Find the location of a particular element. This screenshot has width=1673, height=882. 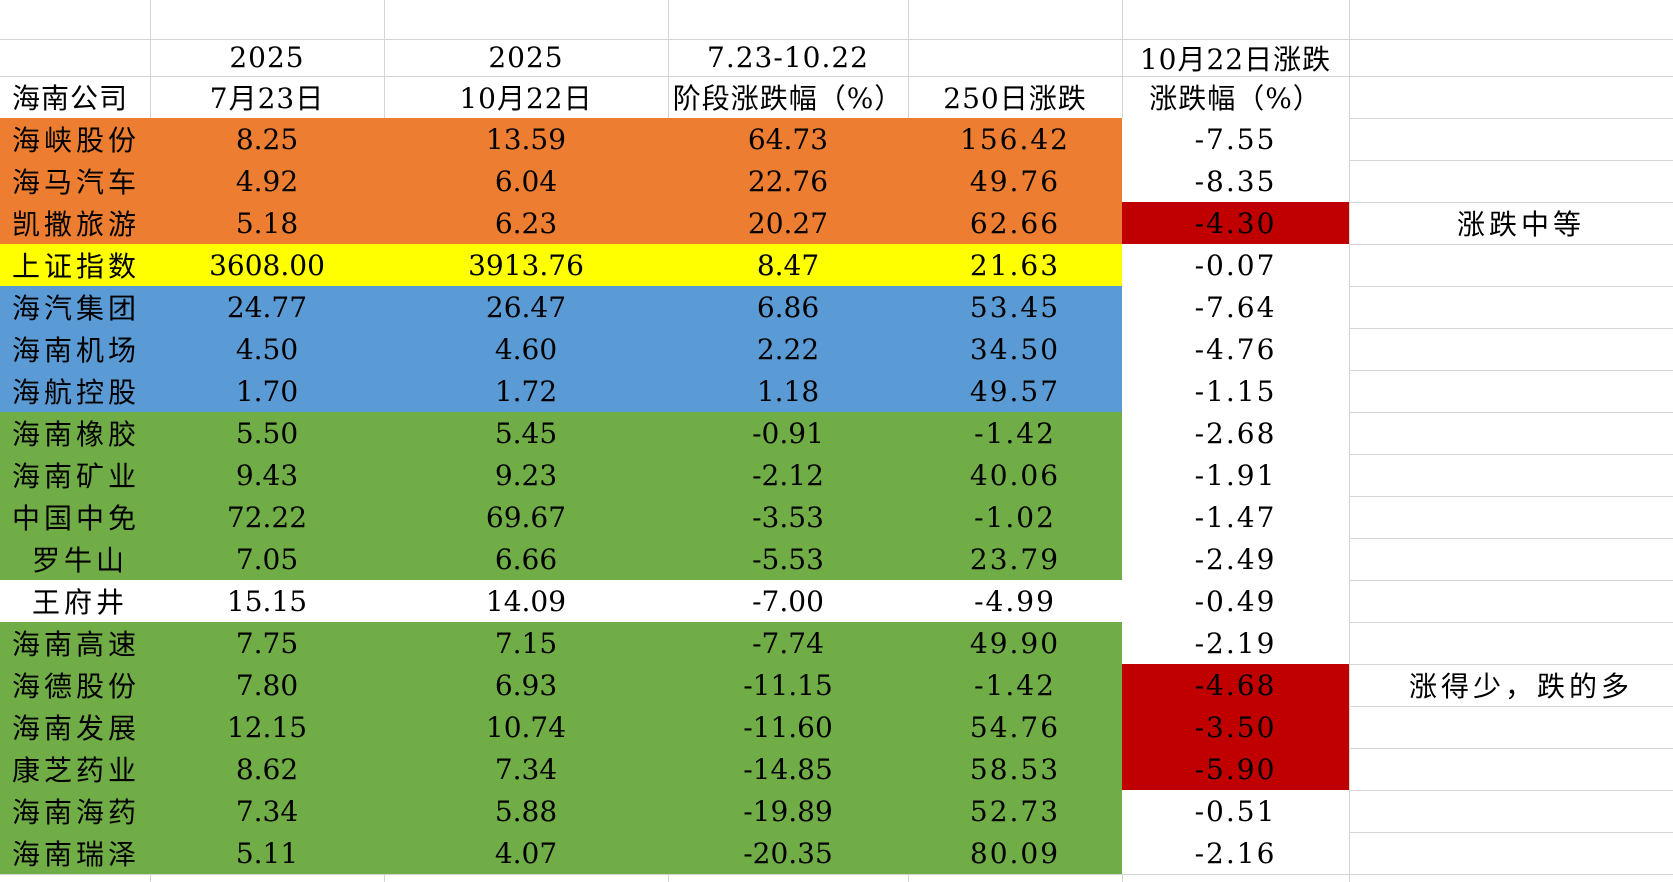

stock-name-cell: 海南橡胶 is located at coordinates (75, 433).